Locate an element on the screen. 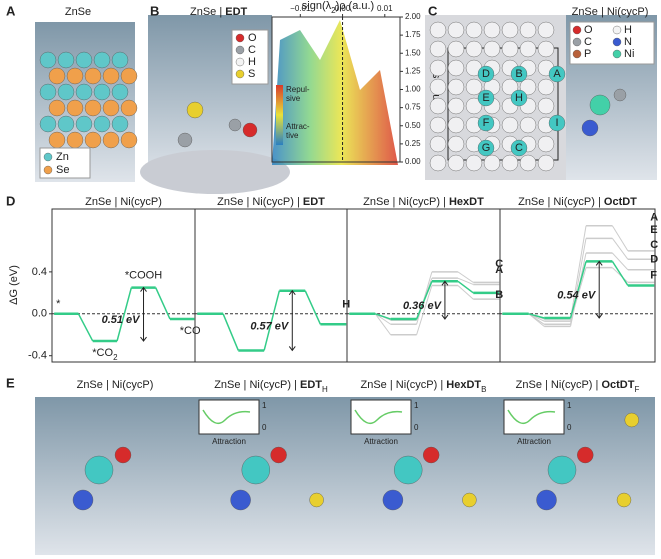 The width and height of the screenshot is (661, 559). site-label: I is located at coordinates (556, 123).